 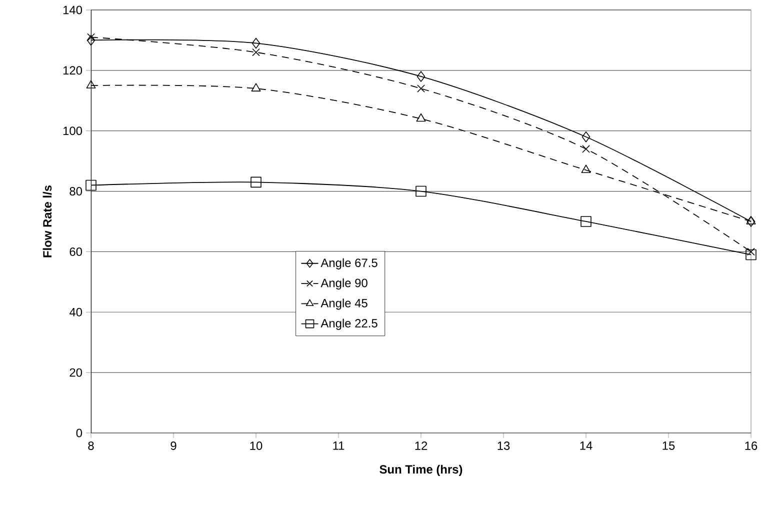 I want to click on x-tick-label: 16, so click(x=751, y=446).